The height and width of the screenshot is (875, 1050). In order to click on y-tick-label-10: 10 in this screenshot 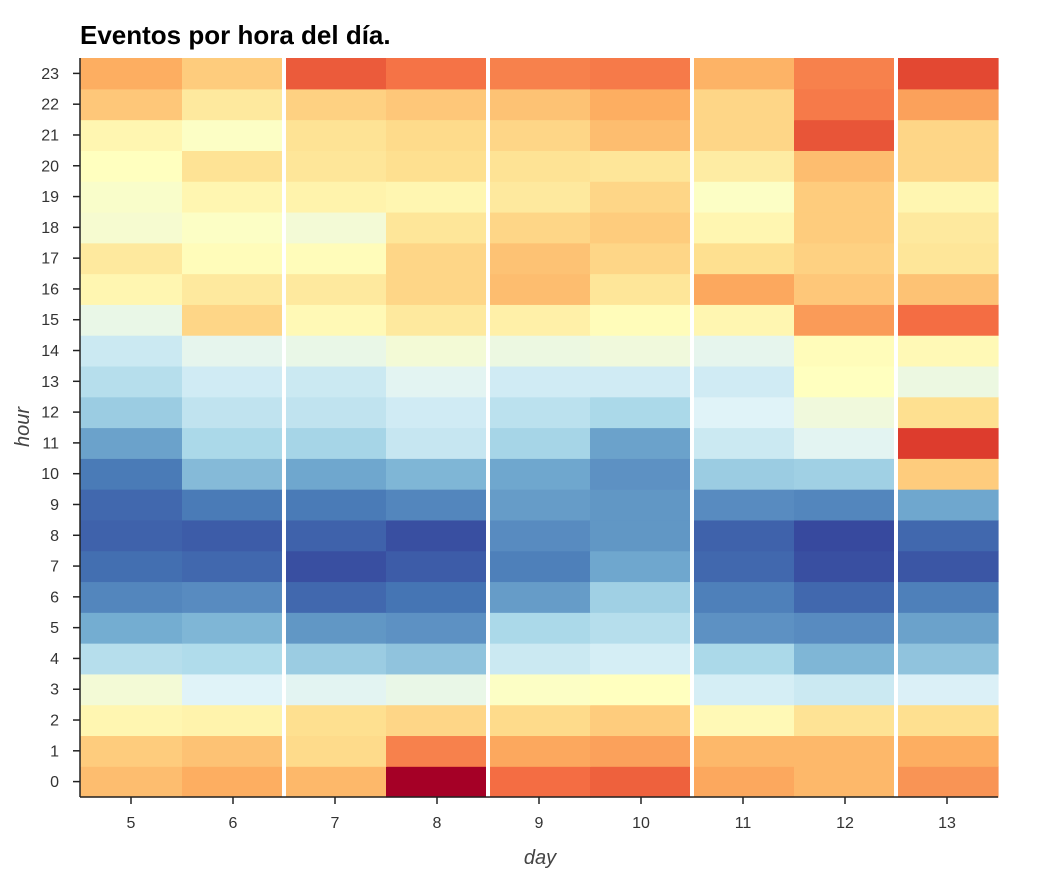, I will do `click(50, 474)`.